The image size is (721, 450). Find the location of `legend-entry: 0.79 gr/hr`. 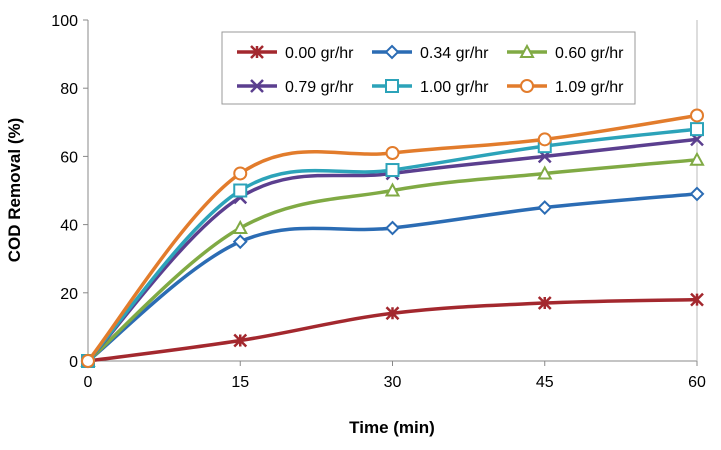

legend-entry: 0.79 gr/hr is located at coordinates (295, 87).